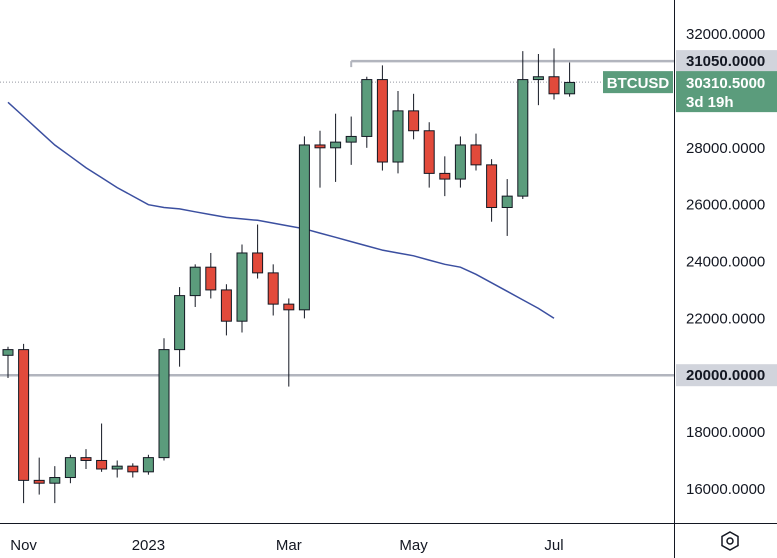  I want to click on x-tick-label: Mar, so click(289, 545).